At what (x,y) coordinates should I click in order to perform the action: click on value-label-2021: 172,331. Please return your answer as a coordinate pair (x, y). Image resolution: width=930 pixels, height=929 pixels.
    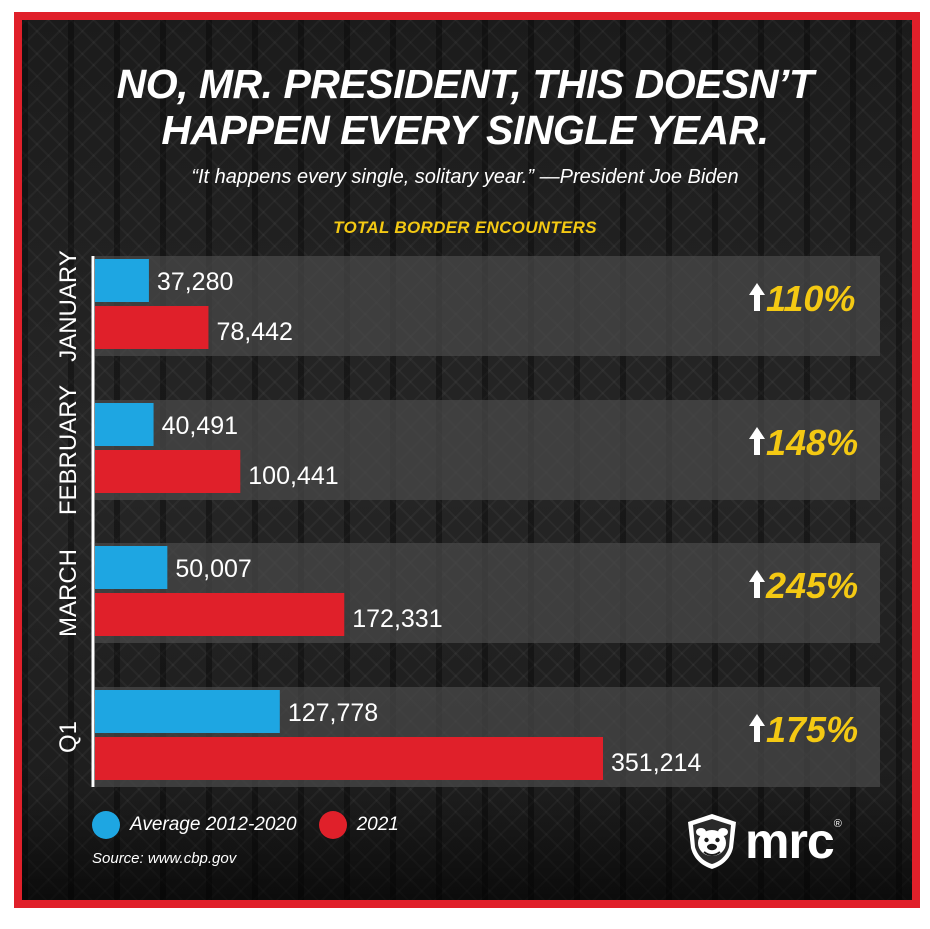
    Looking at the image, I should click on (397, 619).